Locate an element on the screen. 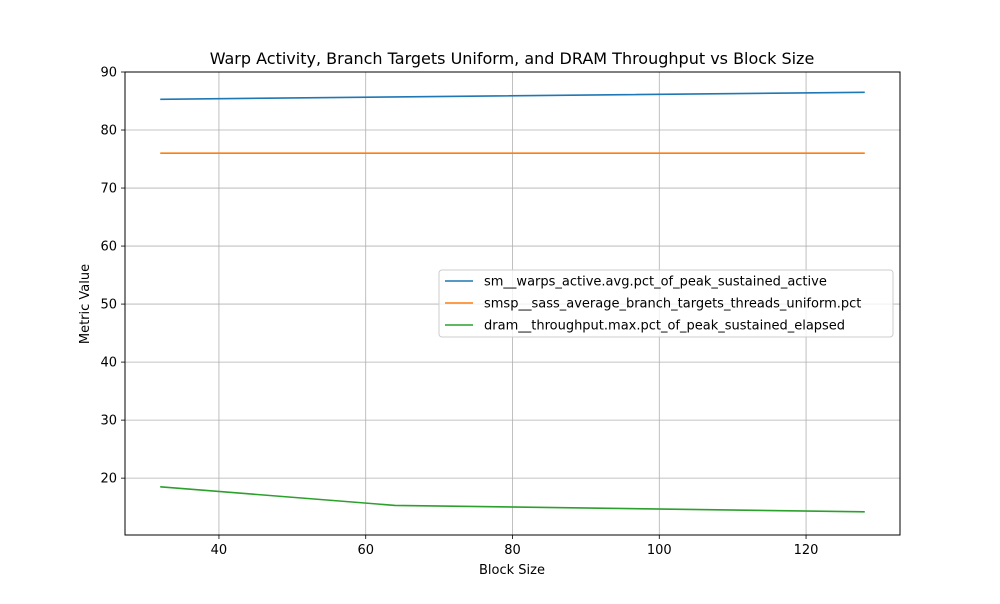 This screenshot has width=1000, height=604. x-tick-label: 120 is located at coordinates (806, 550).